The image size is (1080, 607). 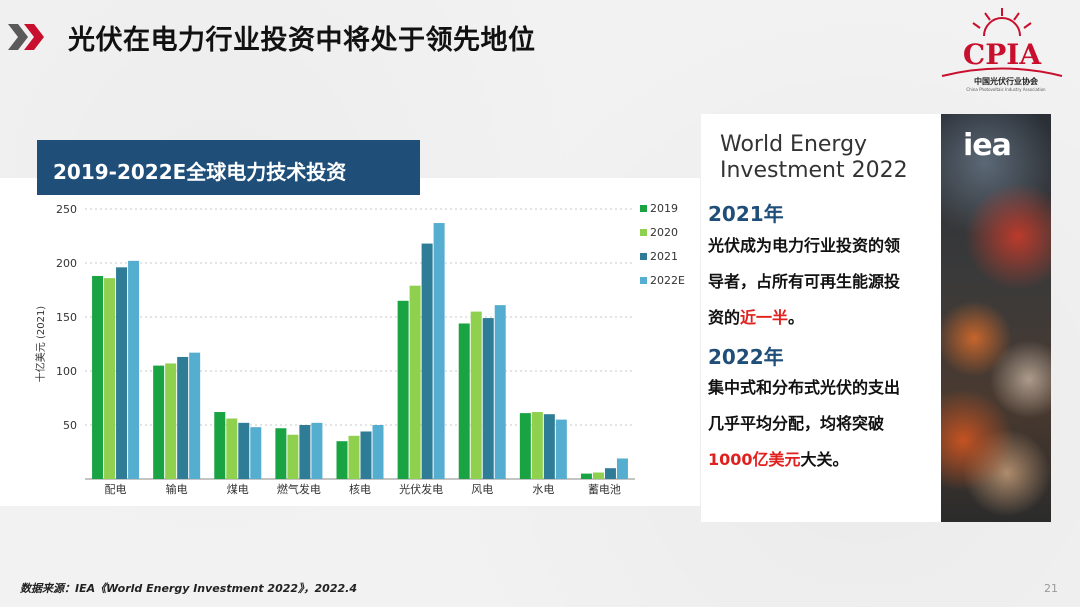 I want to click on chart-header: 2019-2022E全球电力技术投资, so click(x=228, y=167).